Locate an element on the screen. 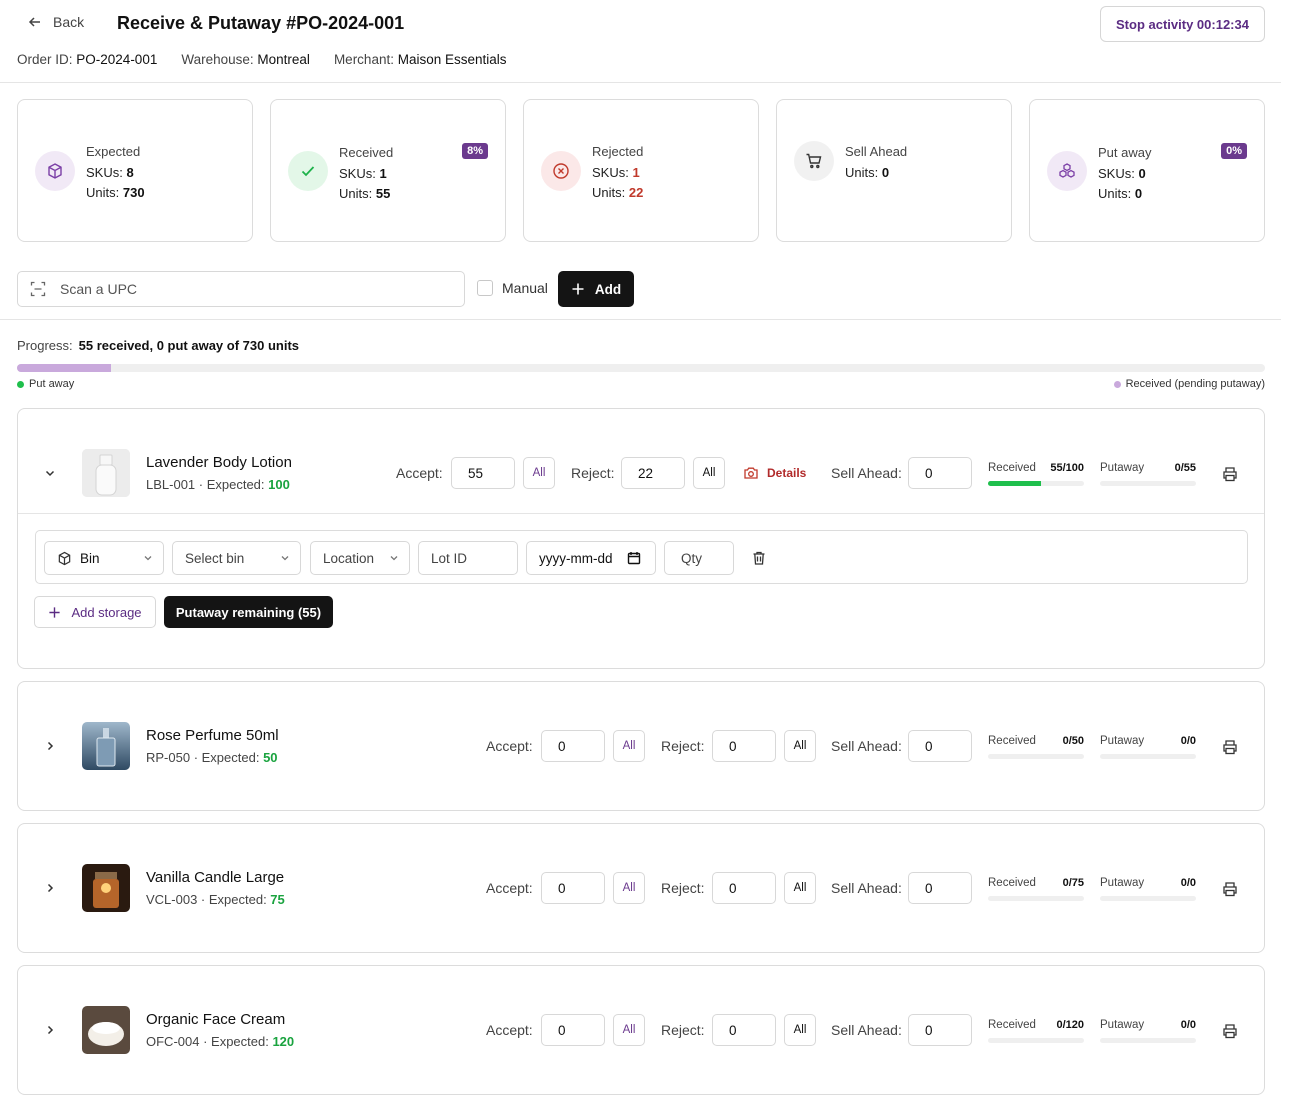 The image size is (1291, 1107). received-stat: Received 0/50 is located at coordinates (1036, 747).